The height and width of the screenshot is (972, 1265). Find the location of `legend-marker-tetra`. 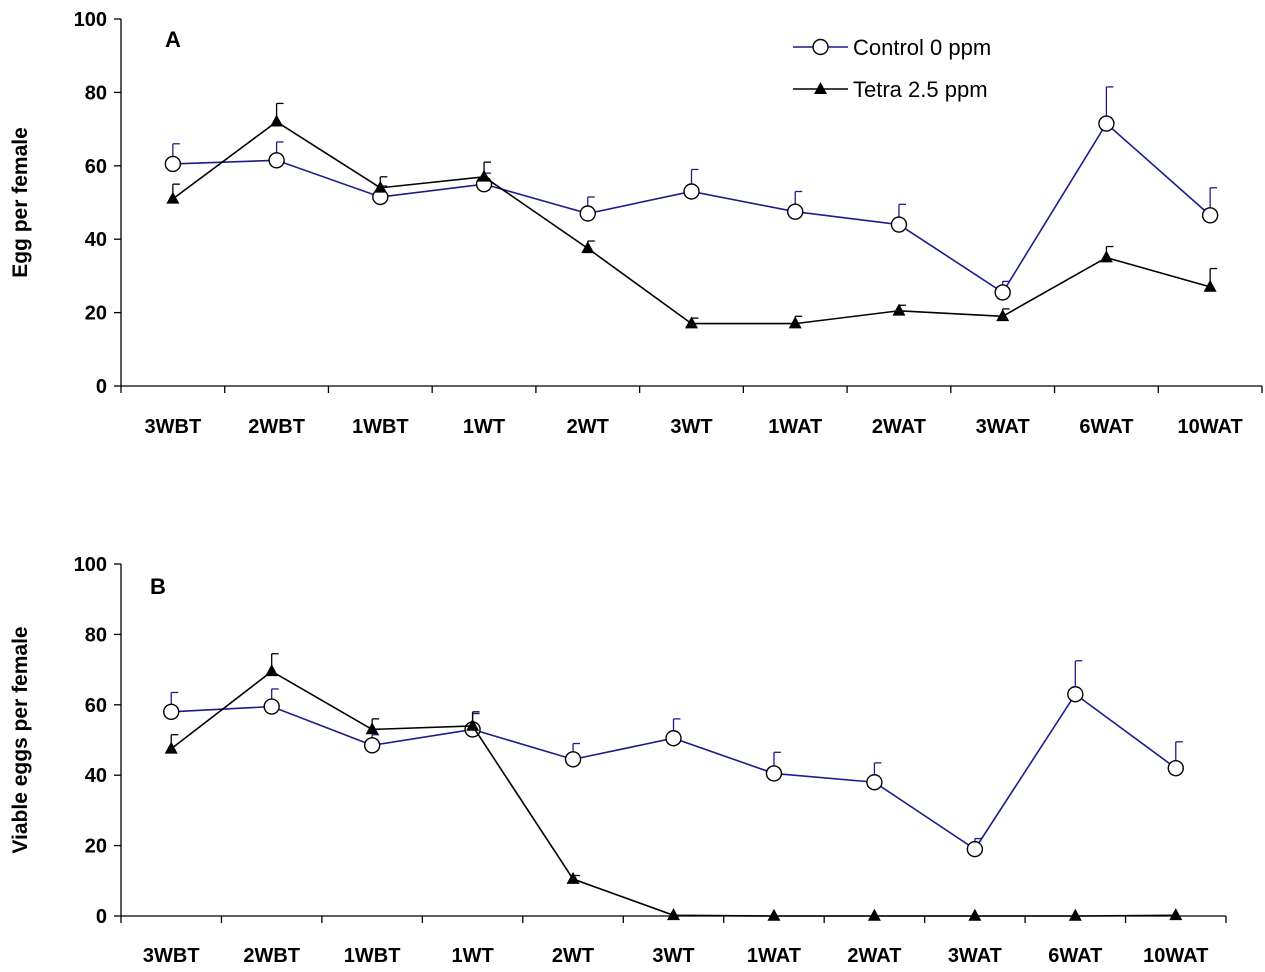

legend-marker-tetra is located at coordinates (820, 88).